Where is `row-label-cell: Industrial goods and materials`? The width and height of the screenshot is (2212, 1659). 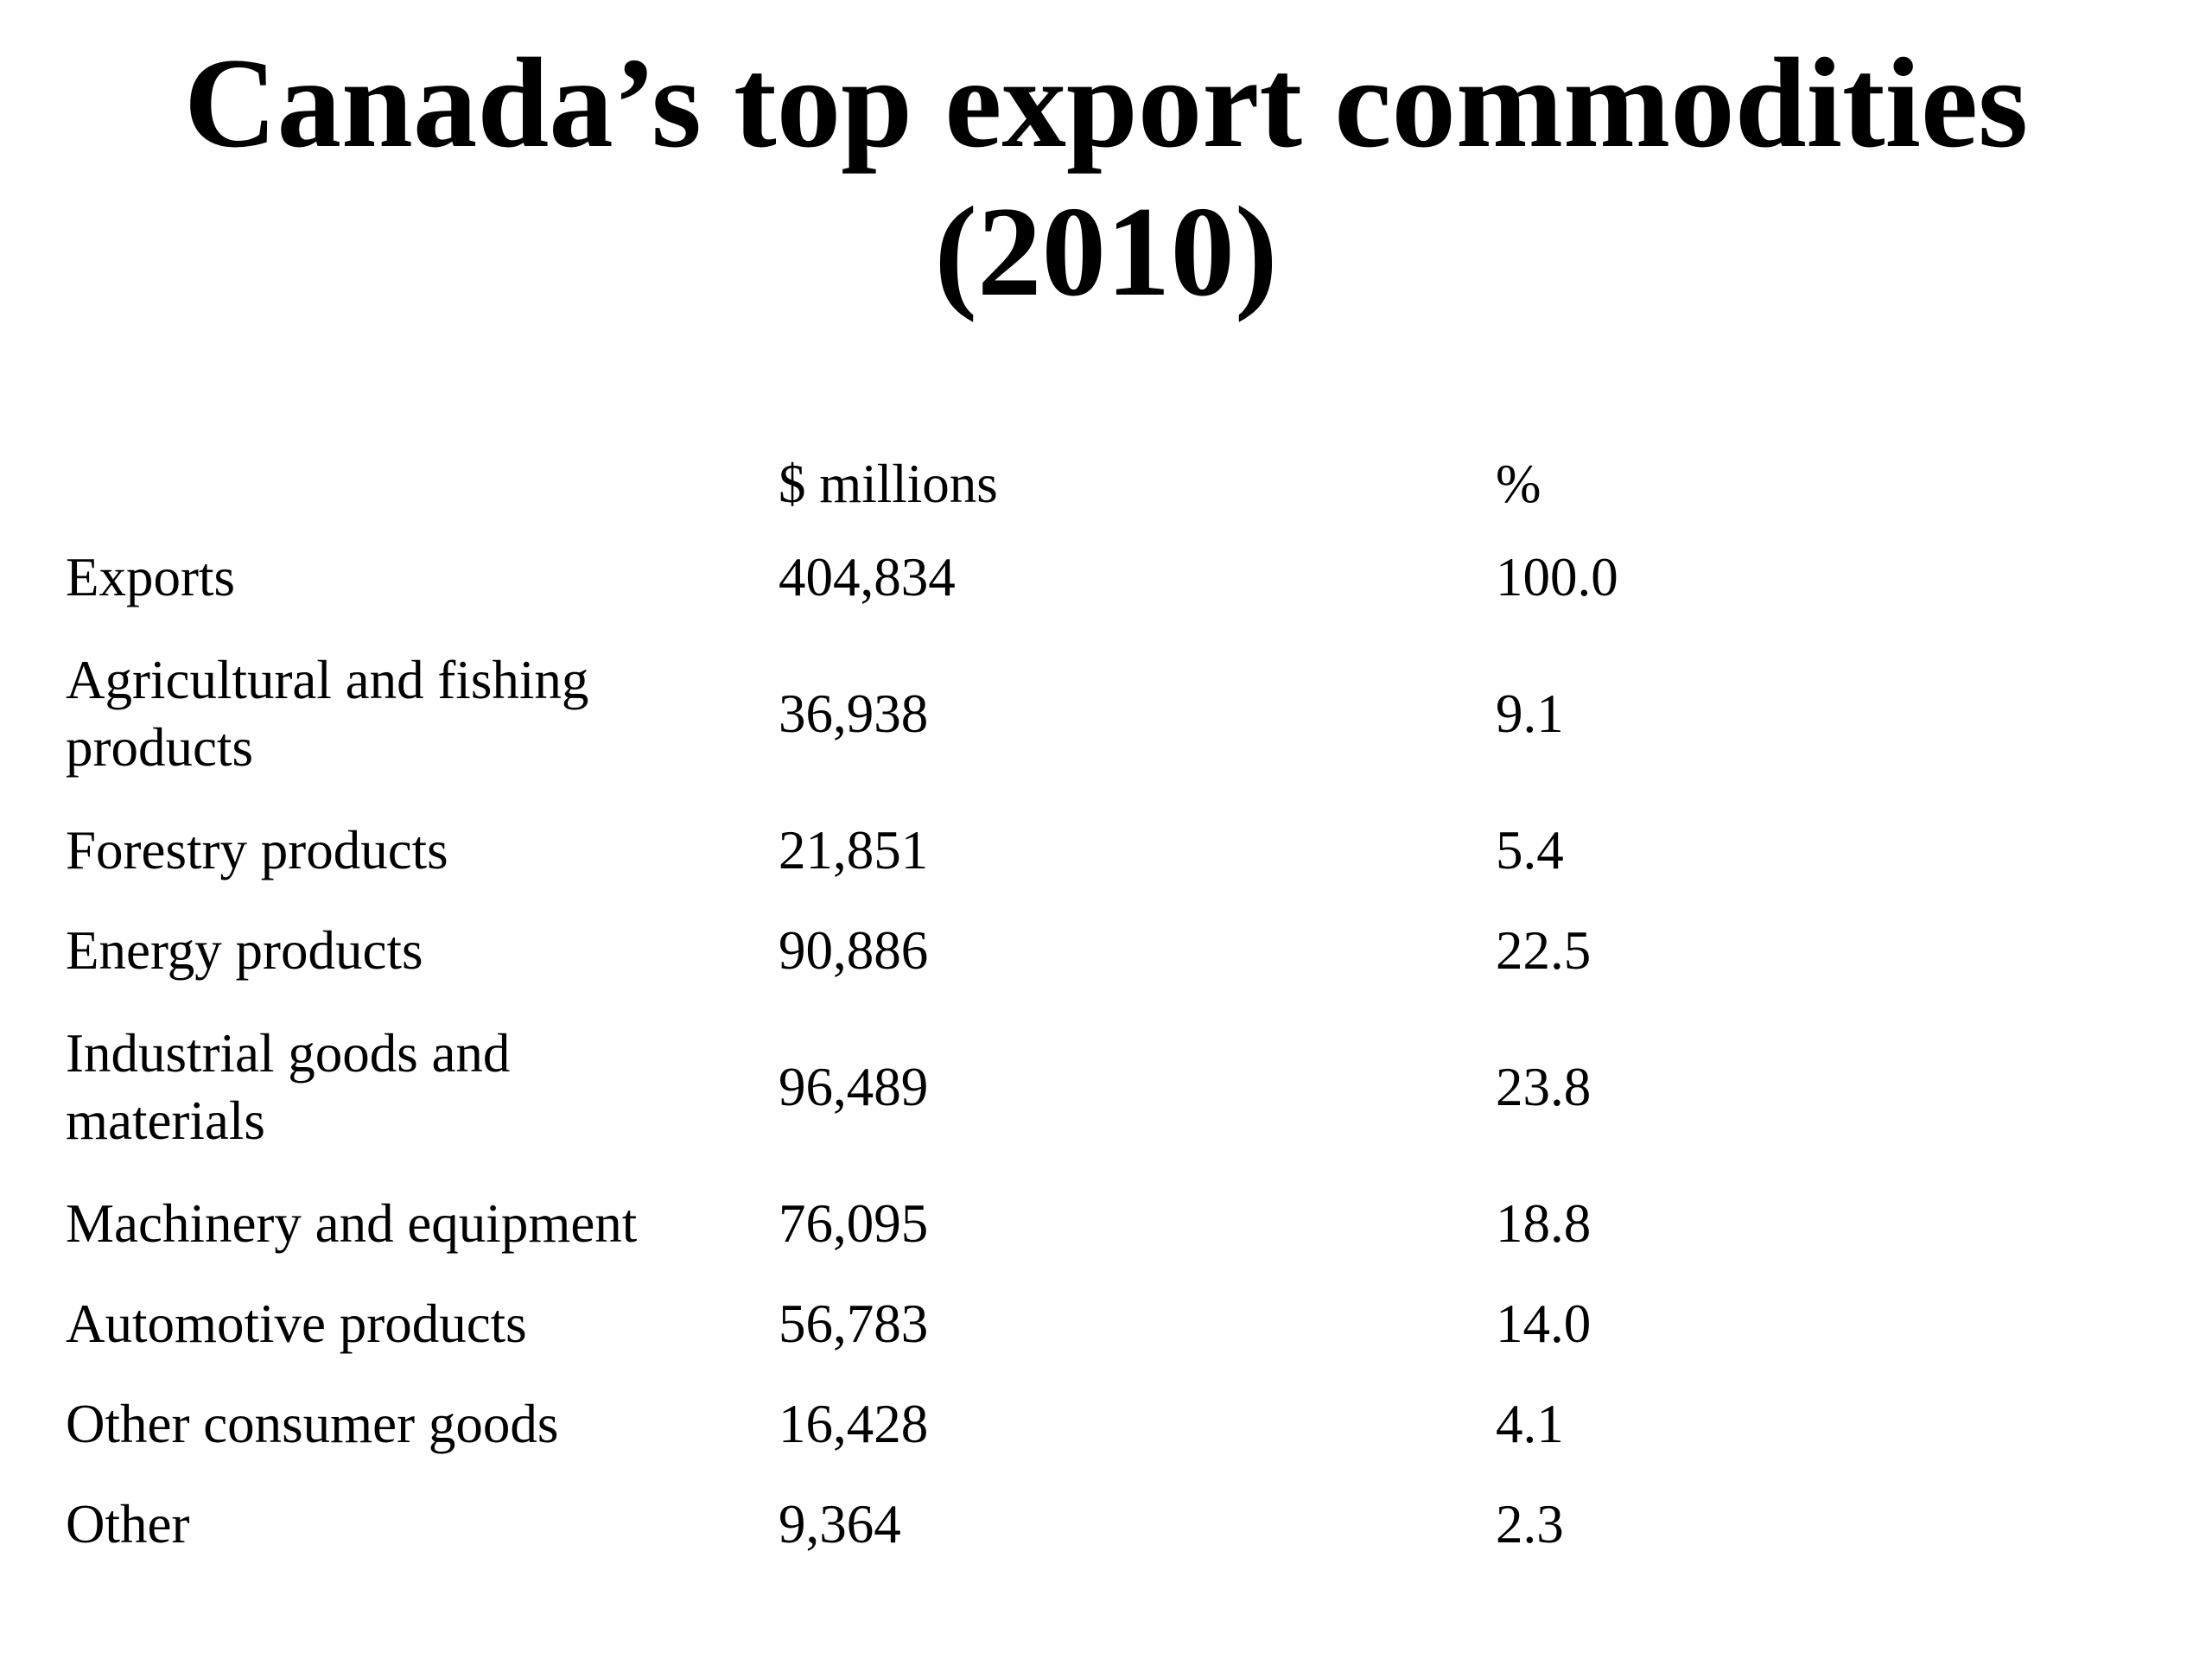
row-label-cell: Industrial goods and materials is located at coordinates (422, 1087).